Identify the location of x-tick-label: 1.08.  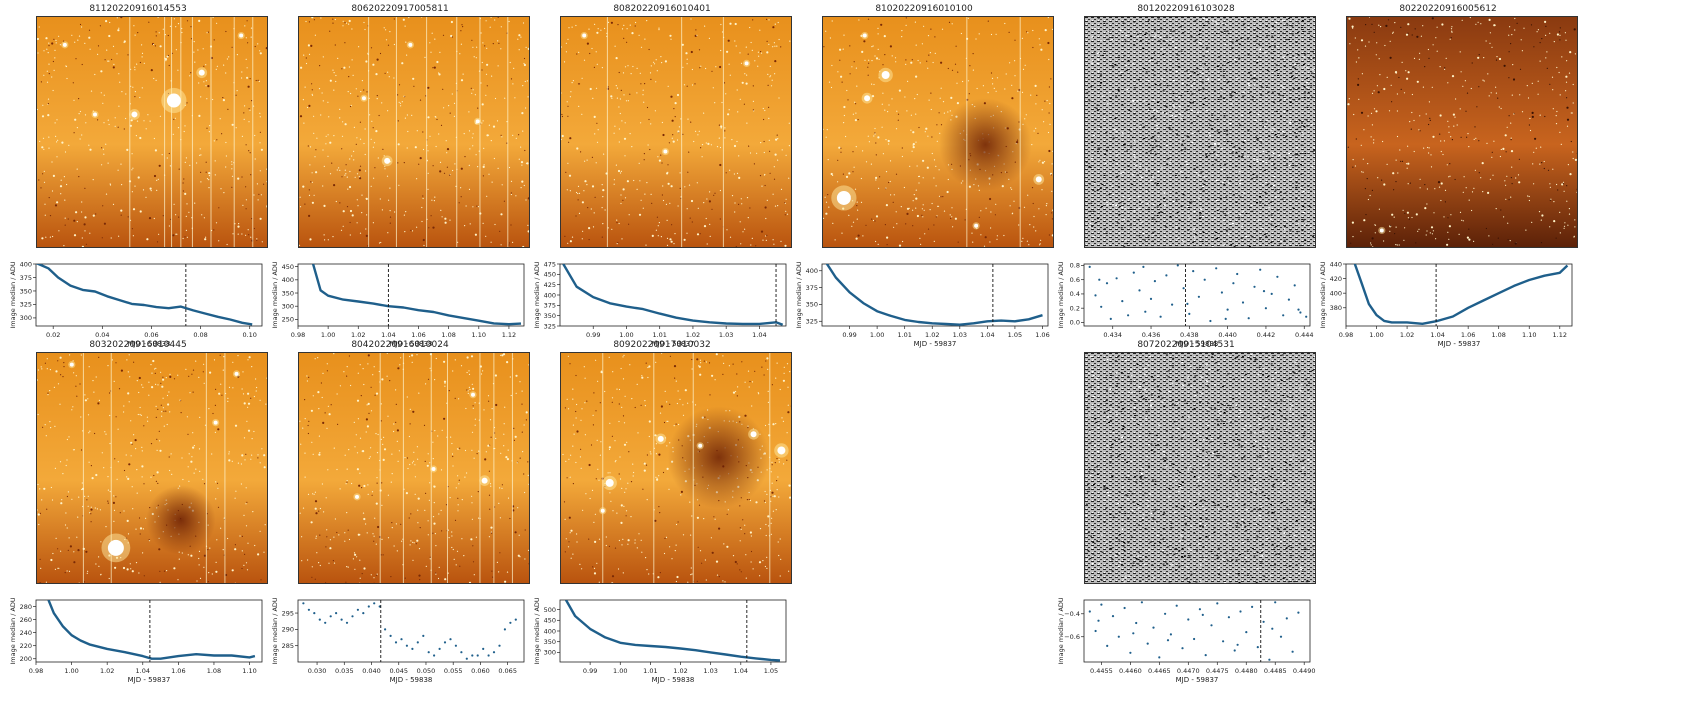
(448, 335).